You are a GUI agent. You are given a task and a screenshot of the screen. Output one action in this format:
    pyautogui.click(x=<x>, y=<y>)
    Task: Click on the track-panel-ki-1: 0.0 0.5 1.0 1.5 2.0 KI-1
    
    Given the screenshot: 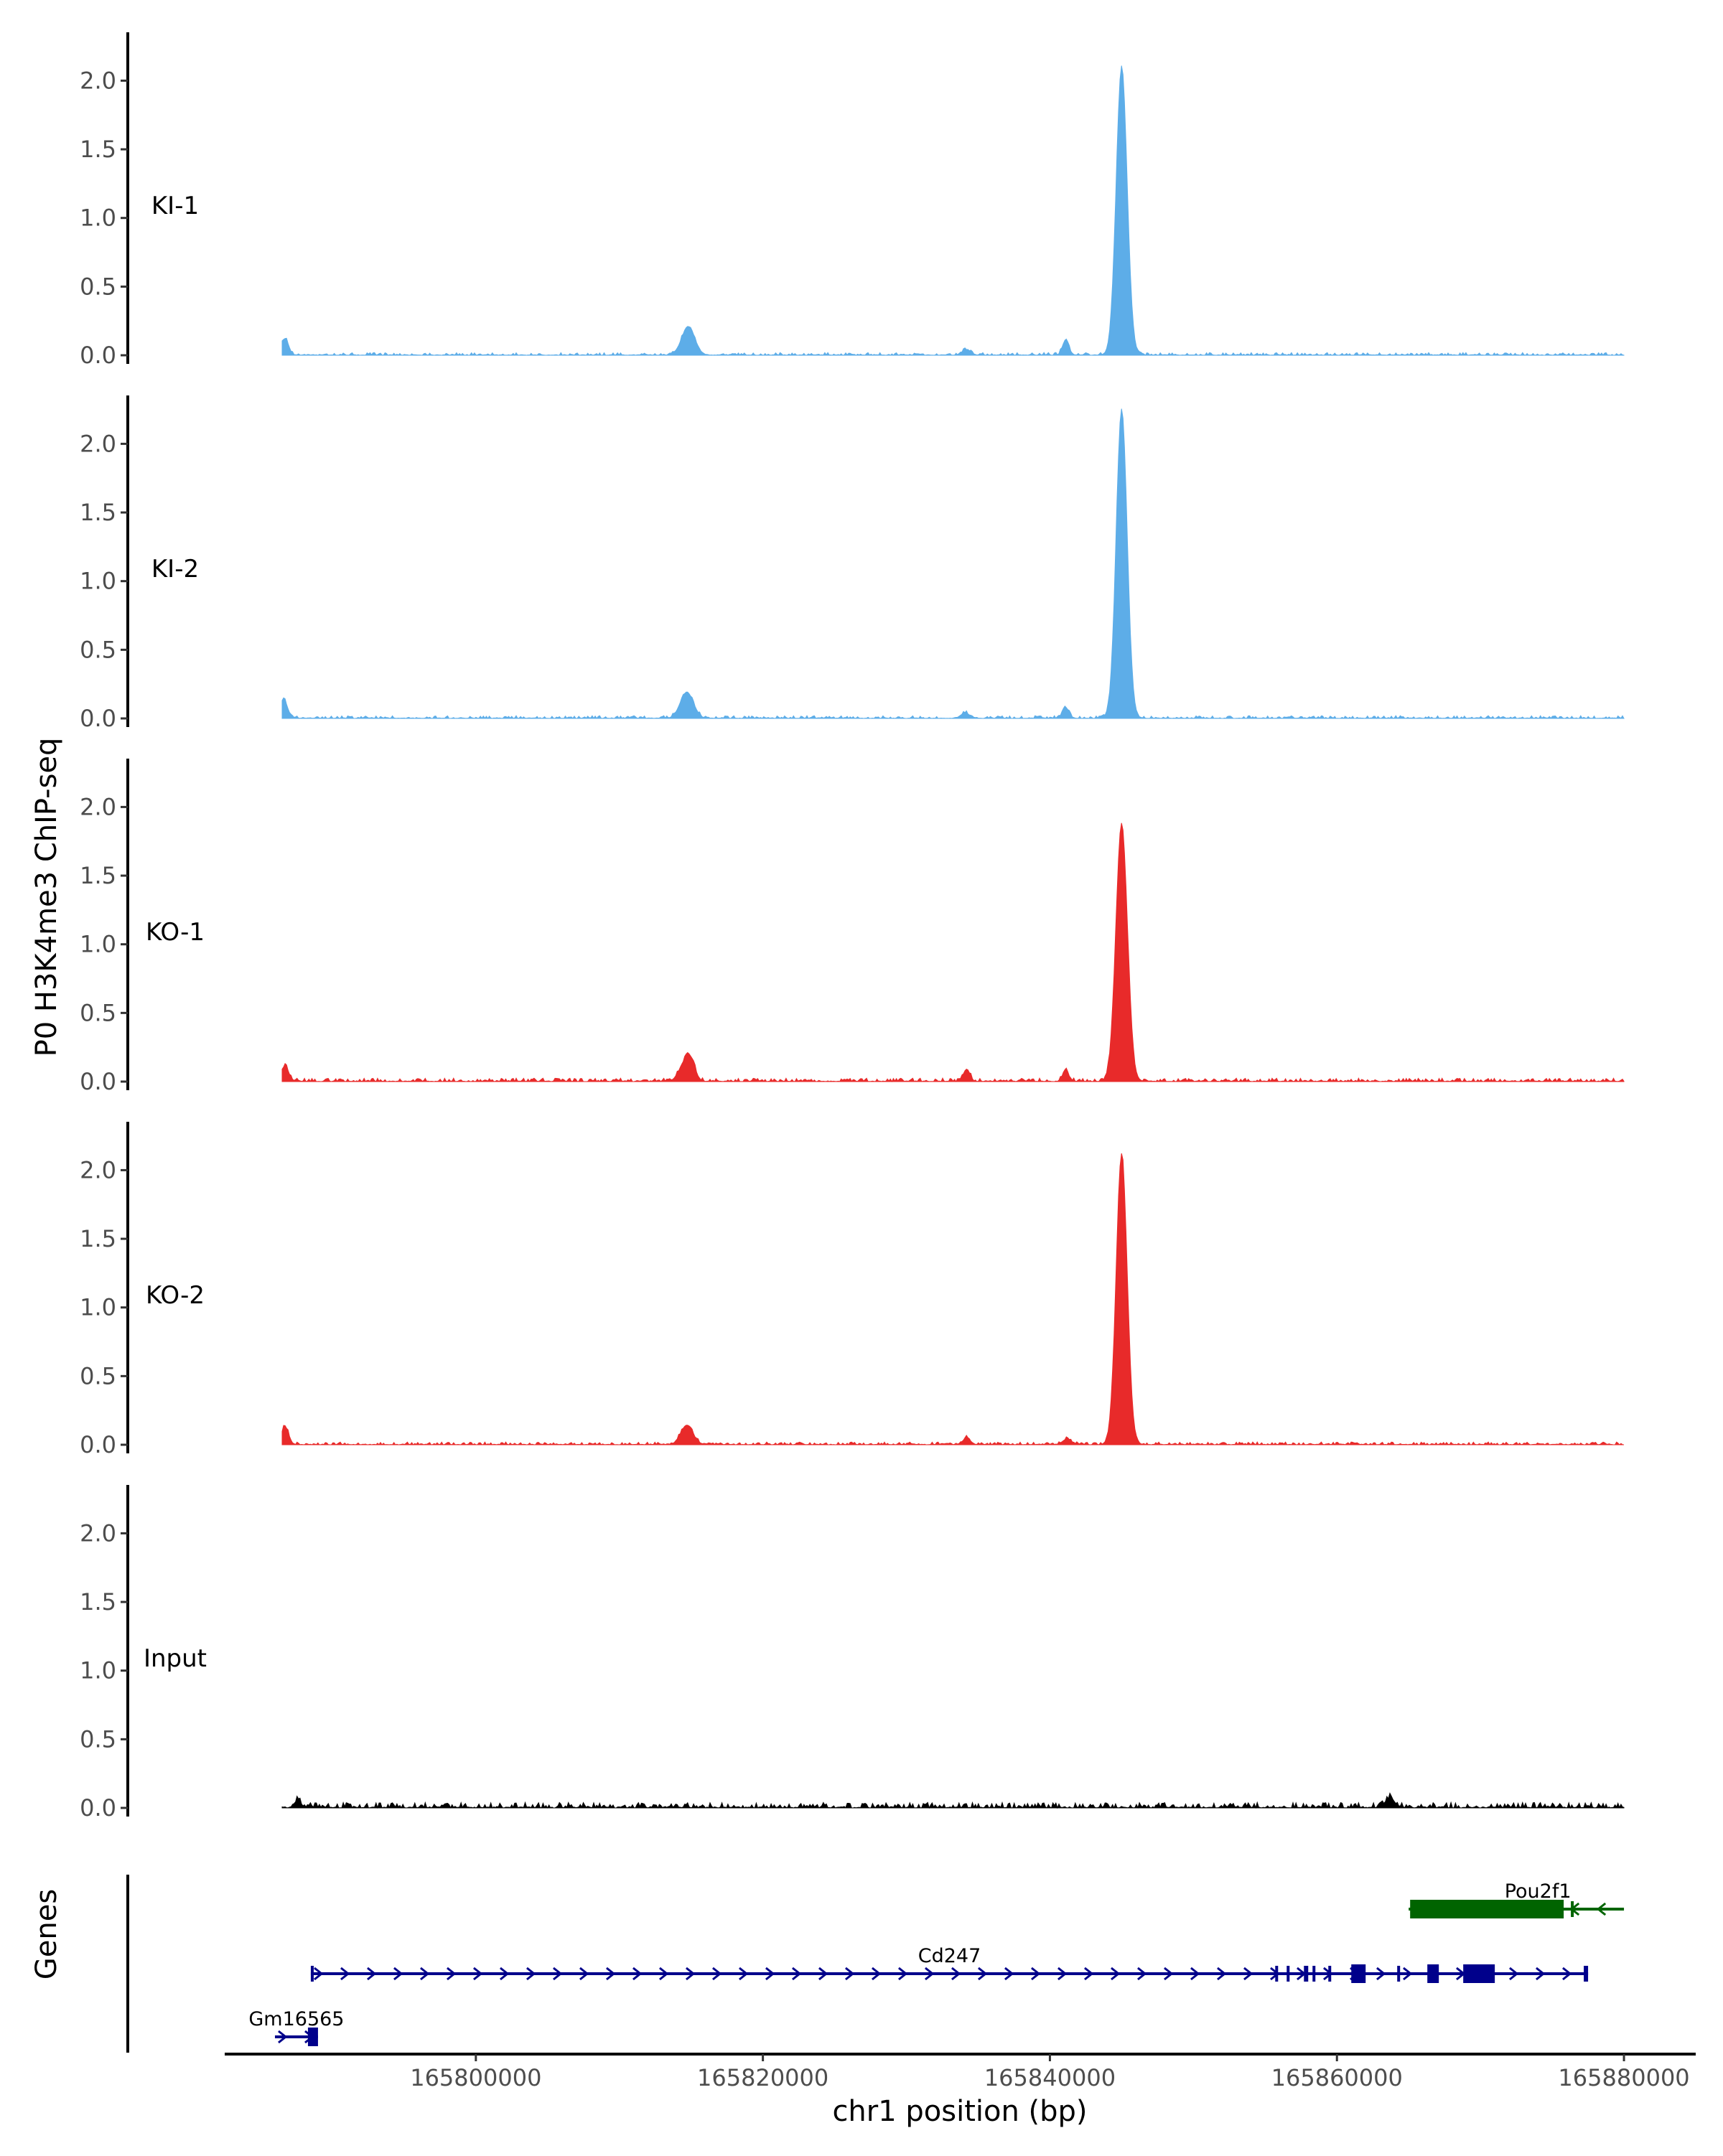 What is the action you would take?
    pyautogui.click(x=853, y=200)
    